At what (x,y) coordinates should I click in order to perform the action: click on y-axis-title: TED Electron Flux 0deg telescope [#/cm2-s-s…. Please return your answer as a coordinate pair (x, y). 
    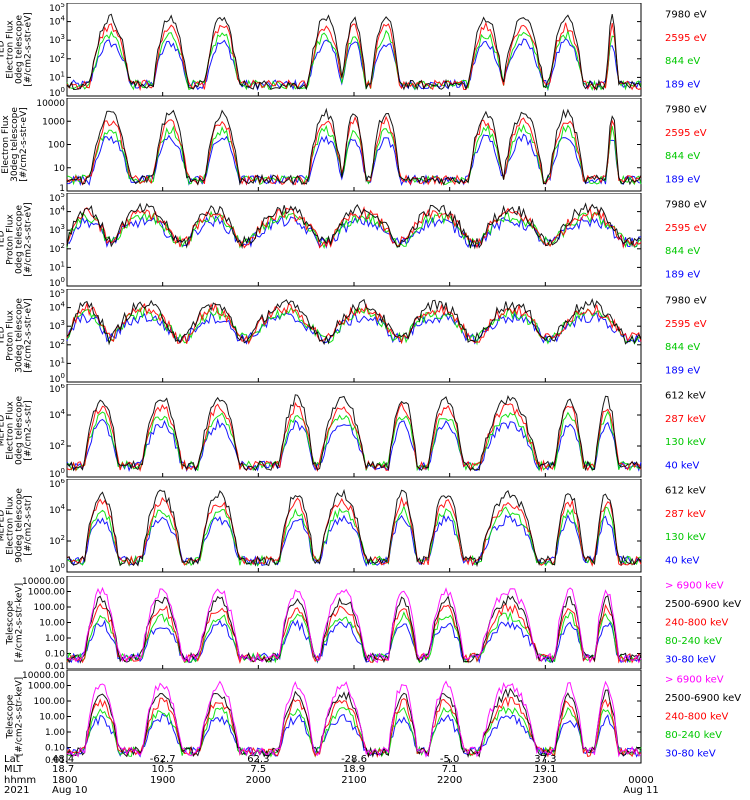
    Looking at the image, I should click on (17, 49).